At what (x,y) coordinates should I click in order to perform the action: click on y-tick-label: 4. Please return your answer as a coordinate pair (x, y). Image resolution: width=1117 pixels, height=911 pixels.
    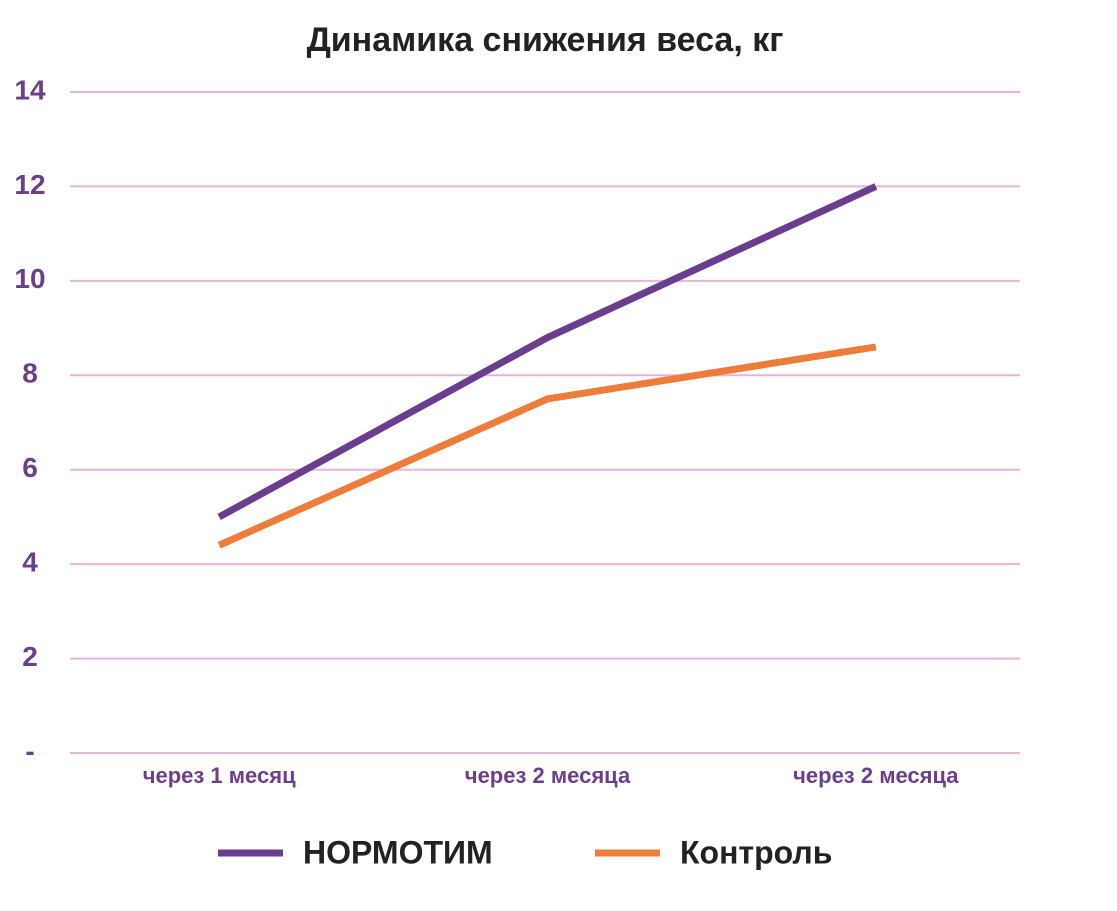
    Looking at the image, I should click on (30, 562).